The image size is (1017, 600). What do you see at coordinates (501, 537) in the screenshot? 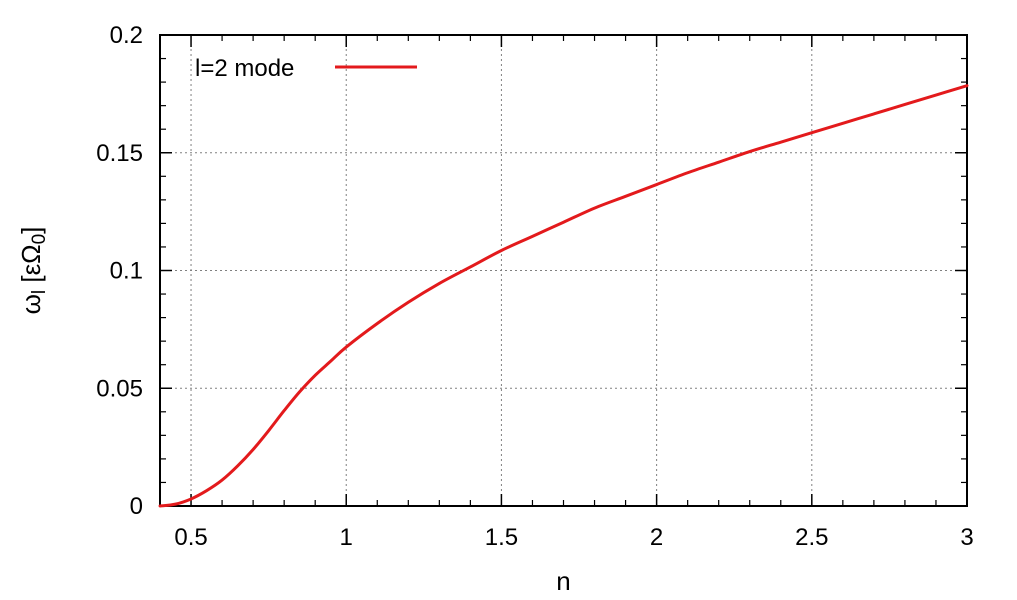
I see `x-tick-label: 1.5` at bounding box center [501, 537].